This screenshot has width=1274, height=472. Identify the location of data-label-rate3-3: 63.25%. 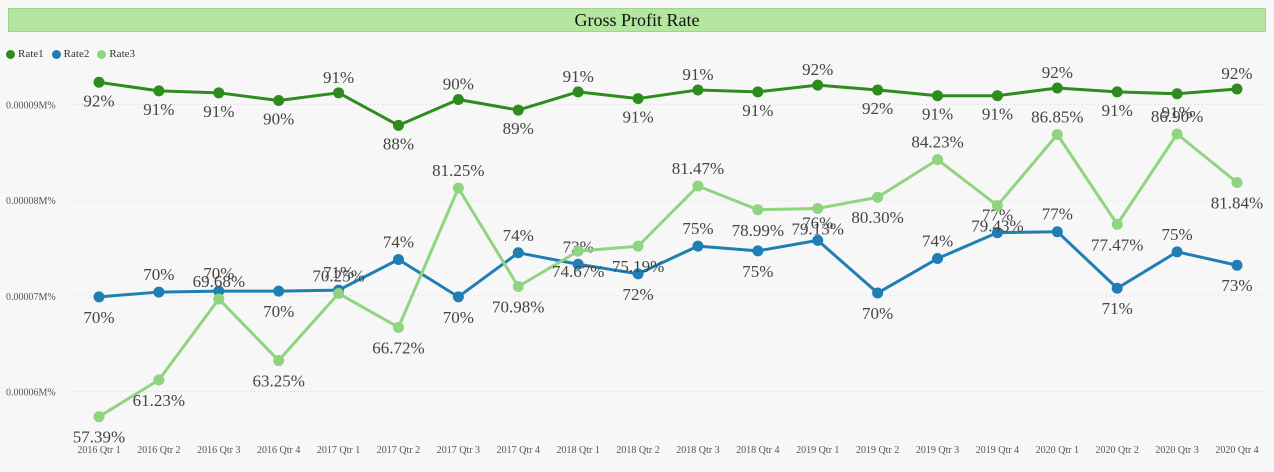
(278, 381).